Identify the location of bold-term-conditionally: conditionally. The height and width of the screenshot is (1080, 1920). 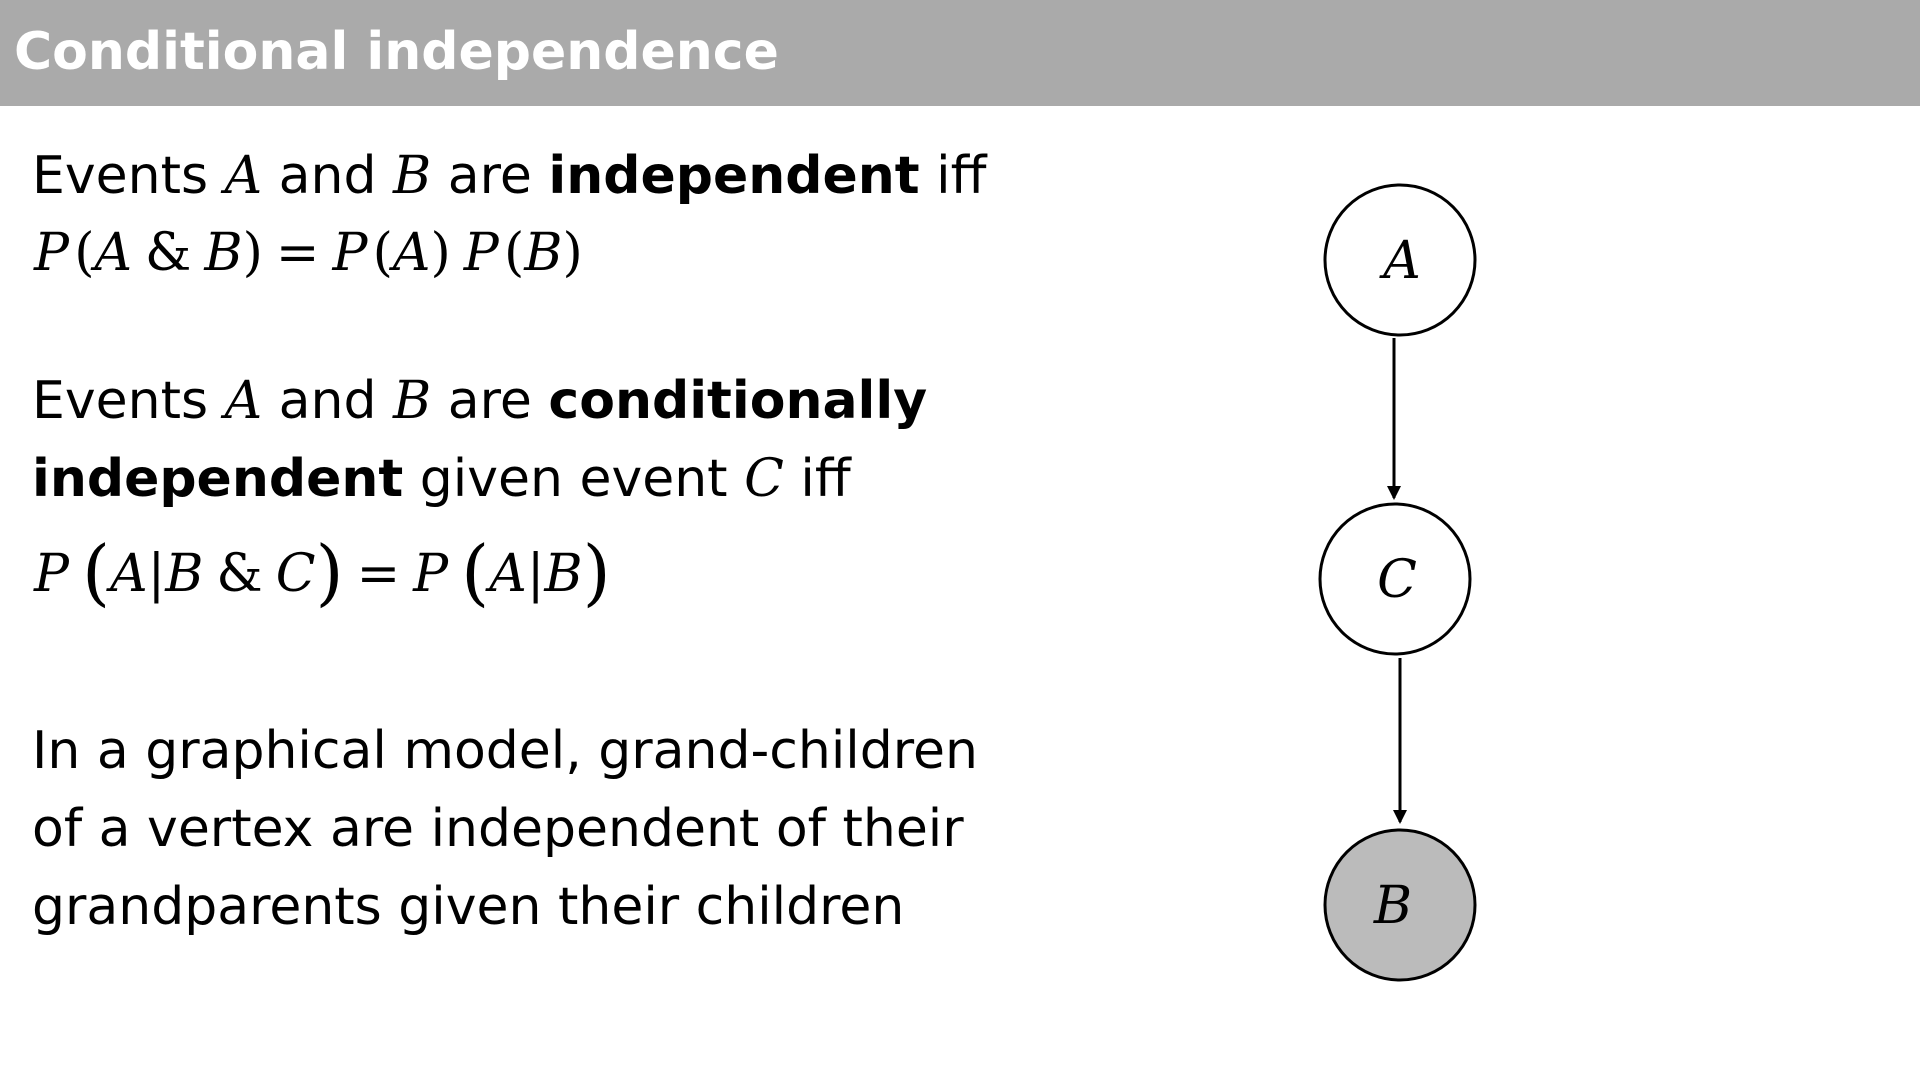
(738, 401).